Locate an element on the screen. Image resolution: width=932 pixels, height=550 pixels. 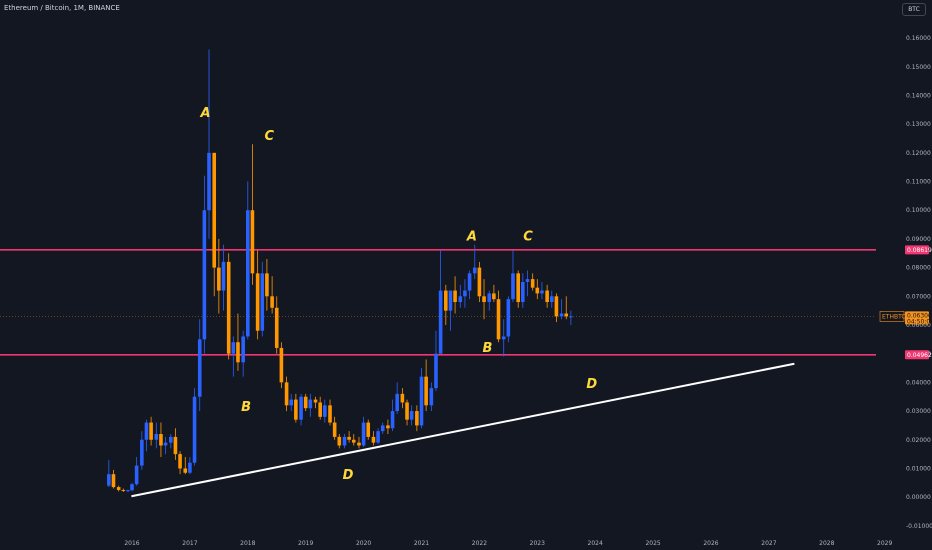
x-tick-label: 2017 is located at coordinates (189, 543).